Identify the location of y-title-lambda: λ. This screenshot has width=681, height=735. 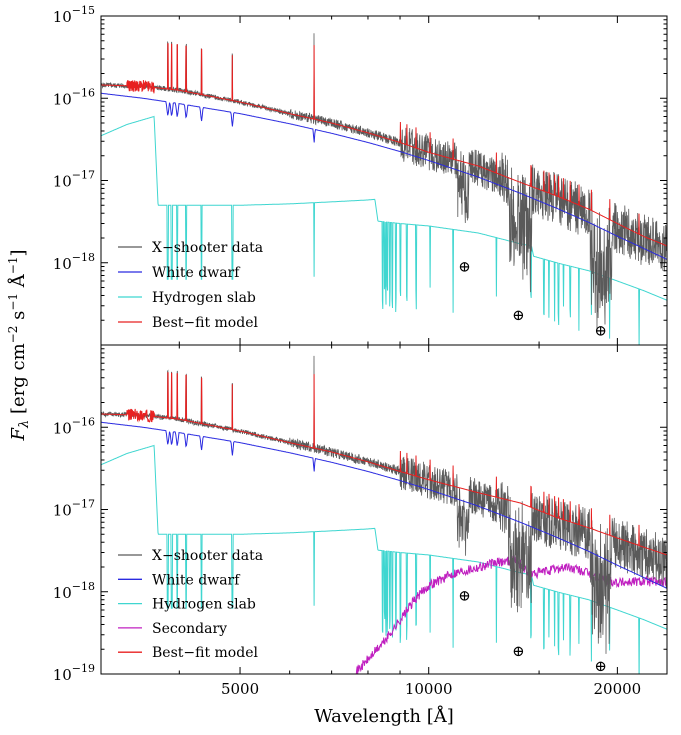
(24, 424).